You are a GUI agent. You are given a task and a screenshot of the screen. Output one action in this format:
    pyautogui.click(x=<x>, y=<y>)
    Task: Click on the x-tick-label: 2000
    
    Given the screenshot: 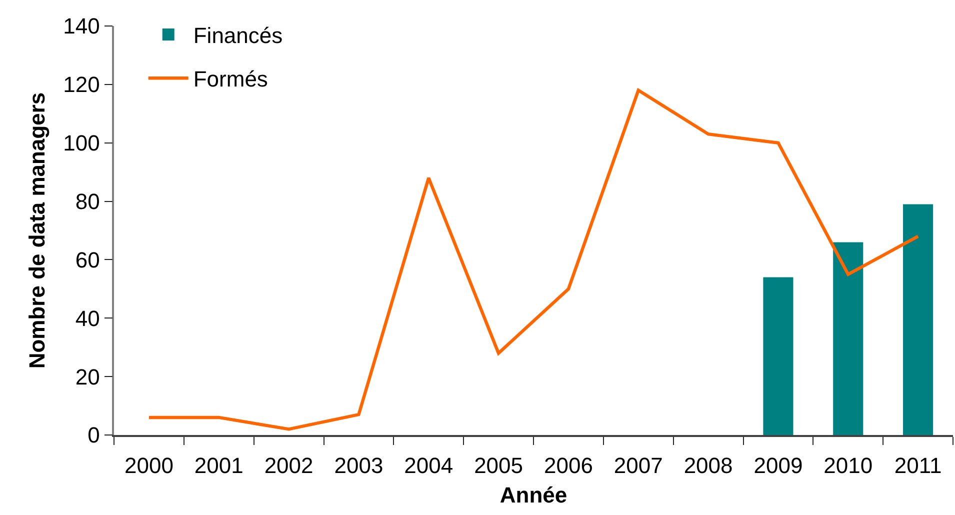 What is the action you would take?
    pyautogui.click(x=149, y=465)
    